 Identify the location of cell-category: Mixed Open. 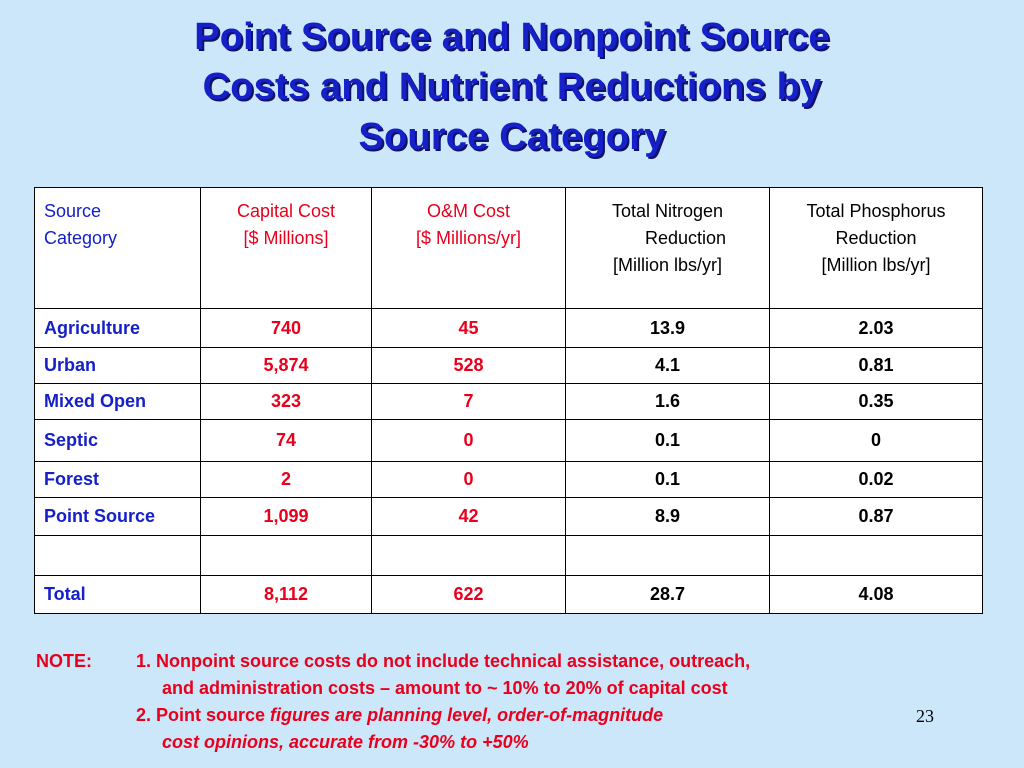
(117, 401).